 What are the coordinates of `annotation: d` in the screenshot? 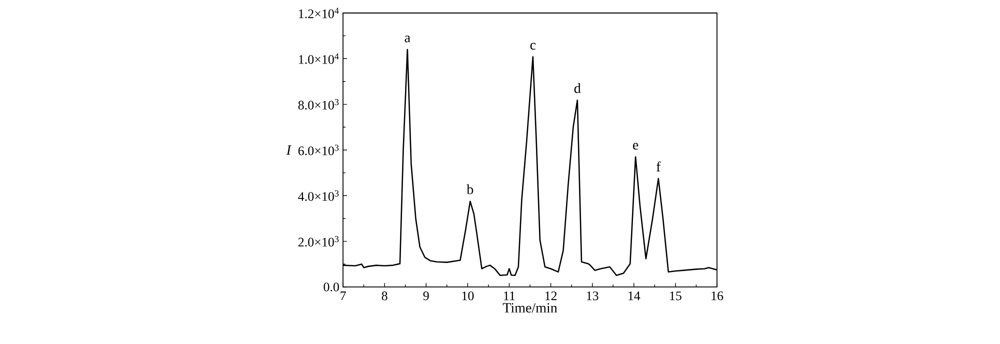 It's located at (577, 88).